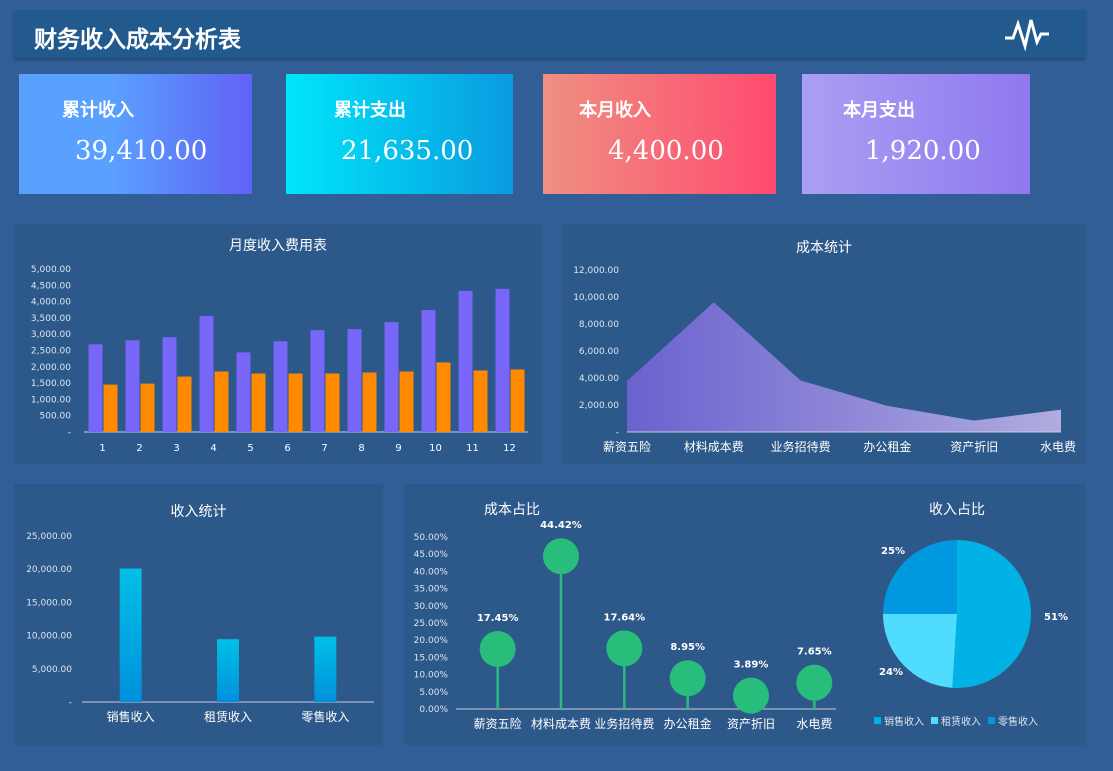 Image resolution: width=1113 pixels, height=771 pixels. What do you see at coordinates (498, 618) in the screenshot?
I see `data-label: 17.45%` at bounding box center [498, 618].